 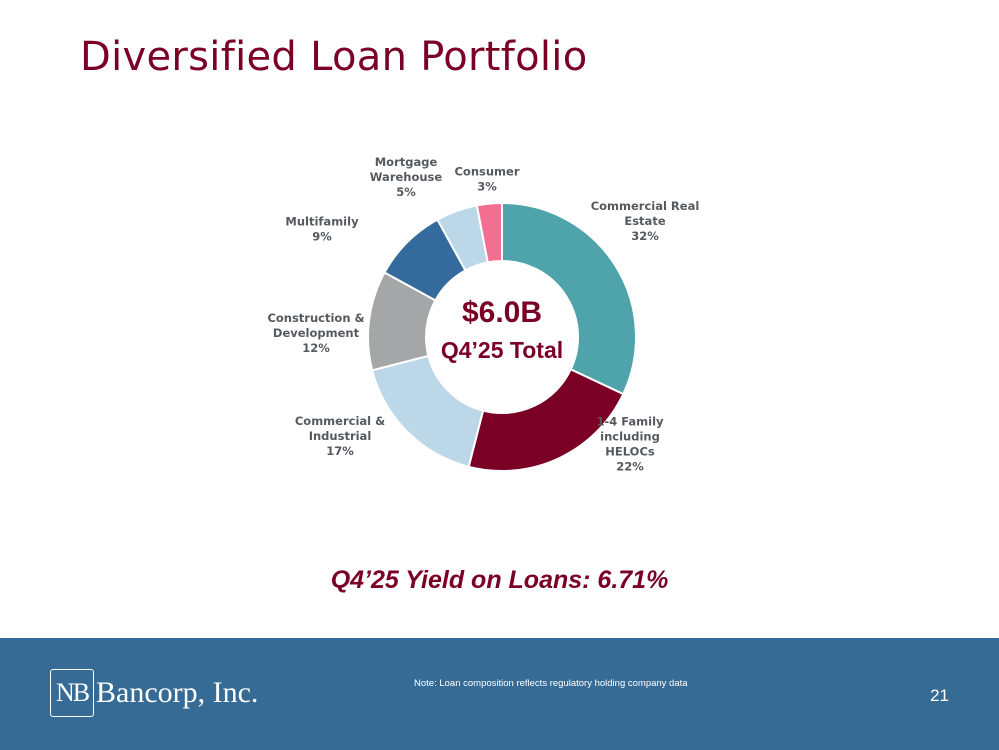 What do you see at coordinates (177, 692) in the screenshot?
I see `logo-text: Bancorp, Inc.` at bounding box center [177, 692].